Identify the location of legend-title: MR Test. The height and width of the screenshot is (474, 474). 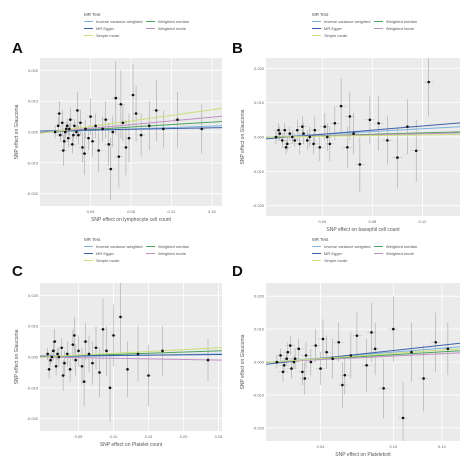
(320, 14).